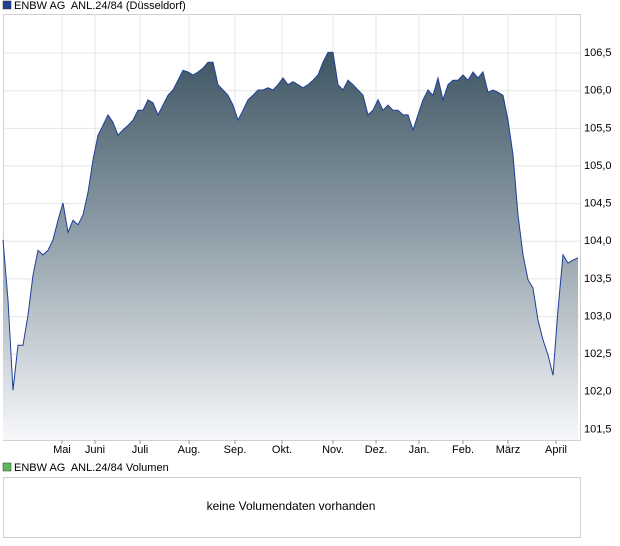 The image size is (620, 546). What do you see at coordinates (463, 450) in the screenshot?
I see `x-tick-label: Feb.` at bounding box center [463, 450].